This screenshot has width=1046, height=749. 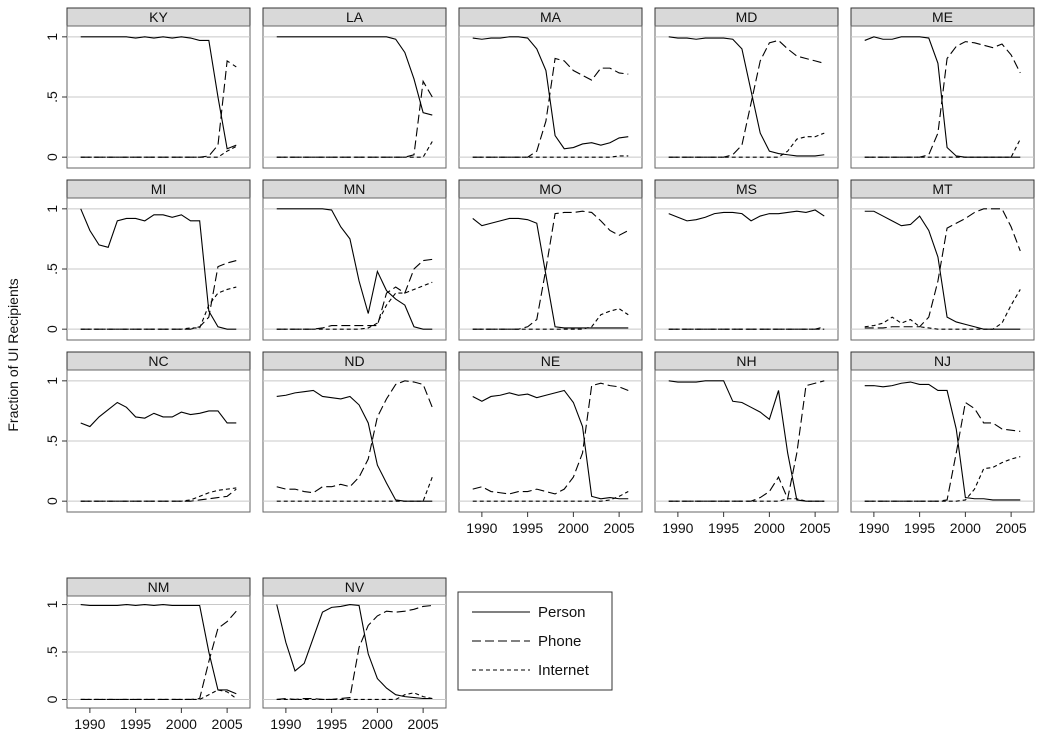 What do you see at coordinates (159, 587) in the screenshot?
I see `panel-title: NM` at bounding box center [159, 587].